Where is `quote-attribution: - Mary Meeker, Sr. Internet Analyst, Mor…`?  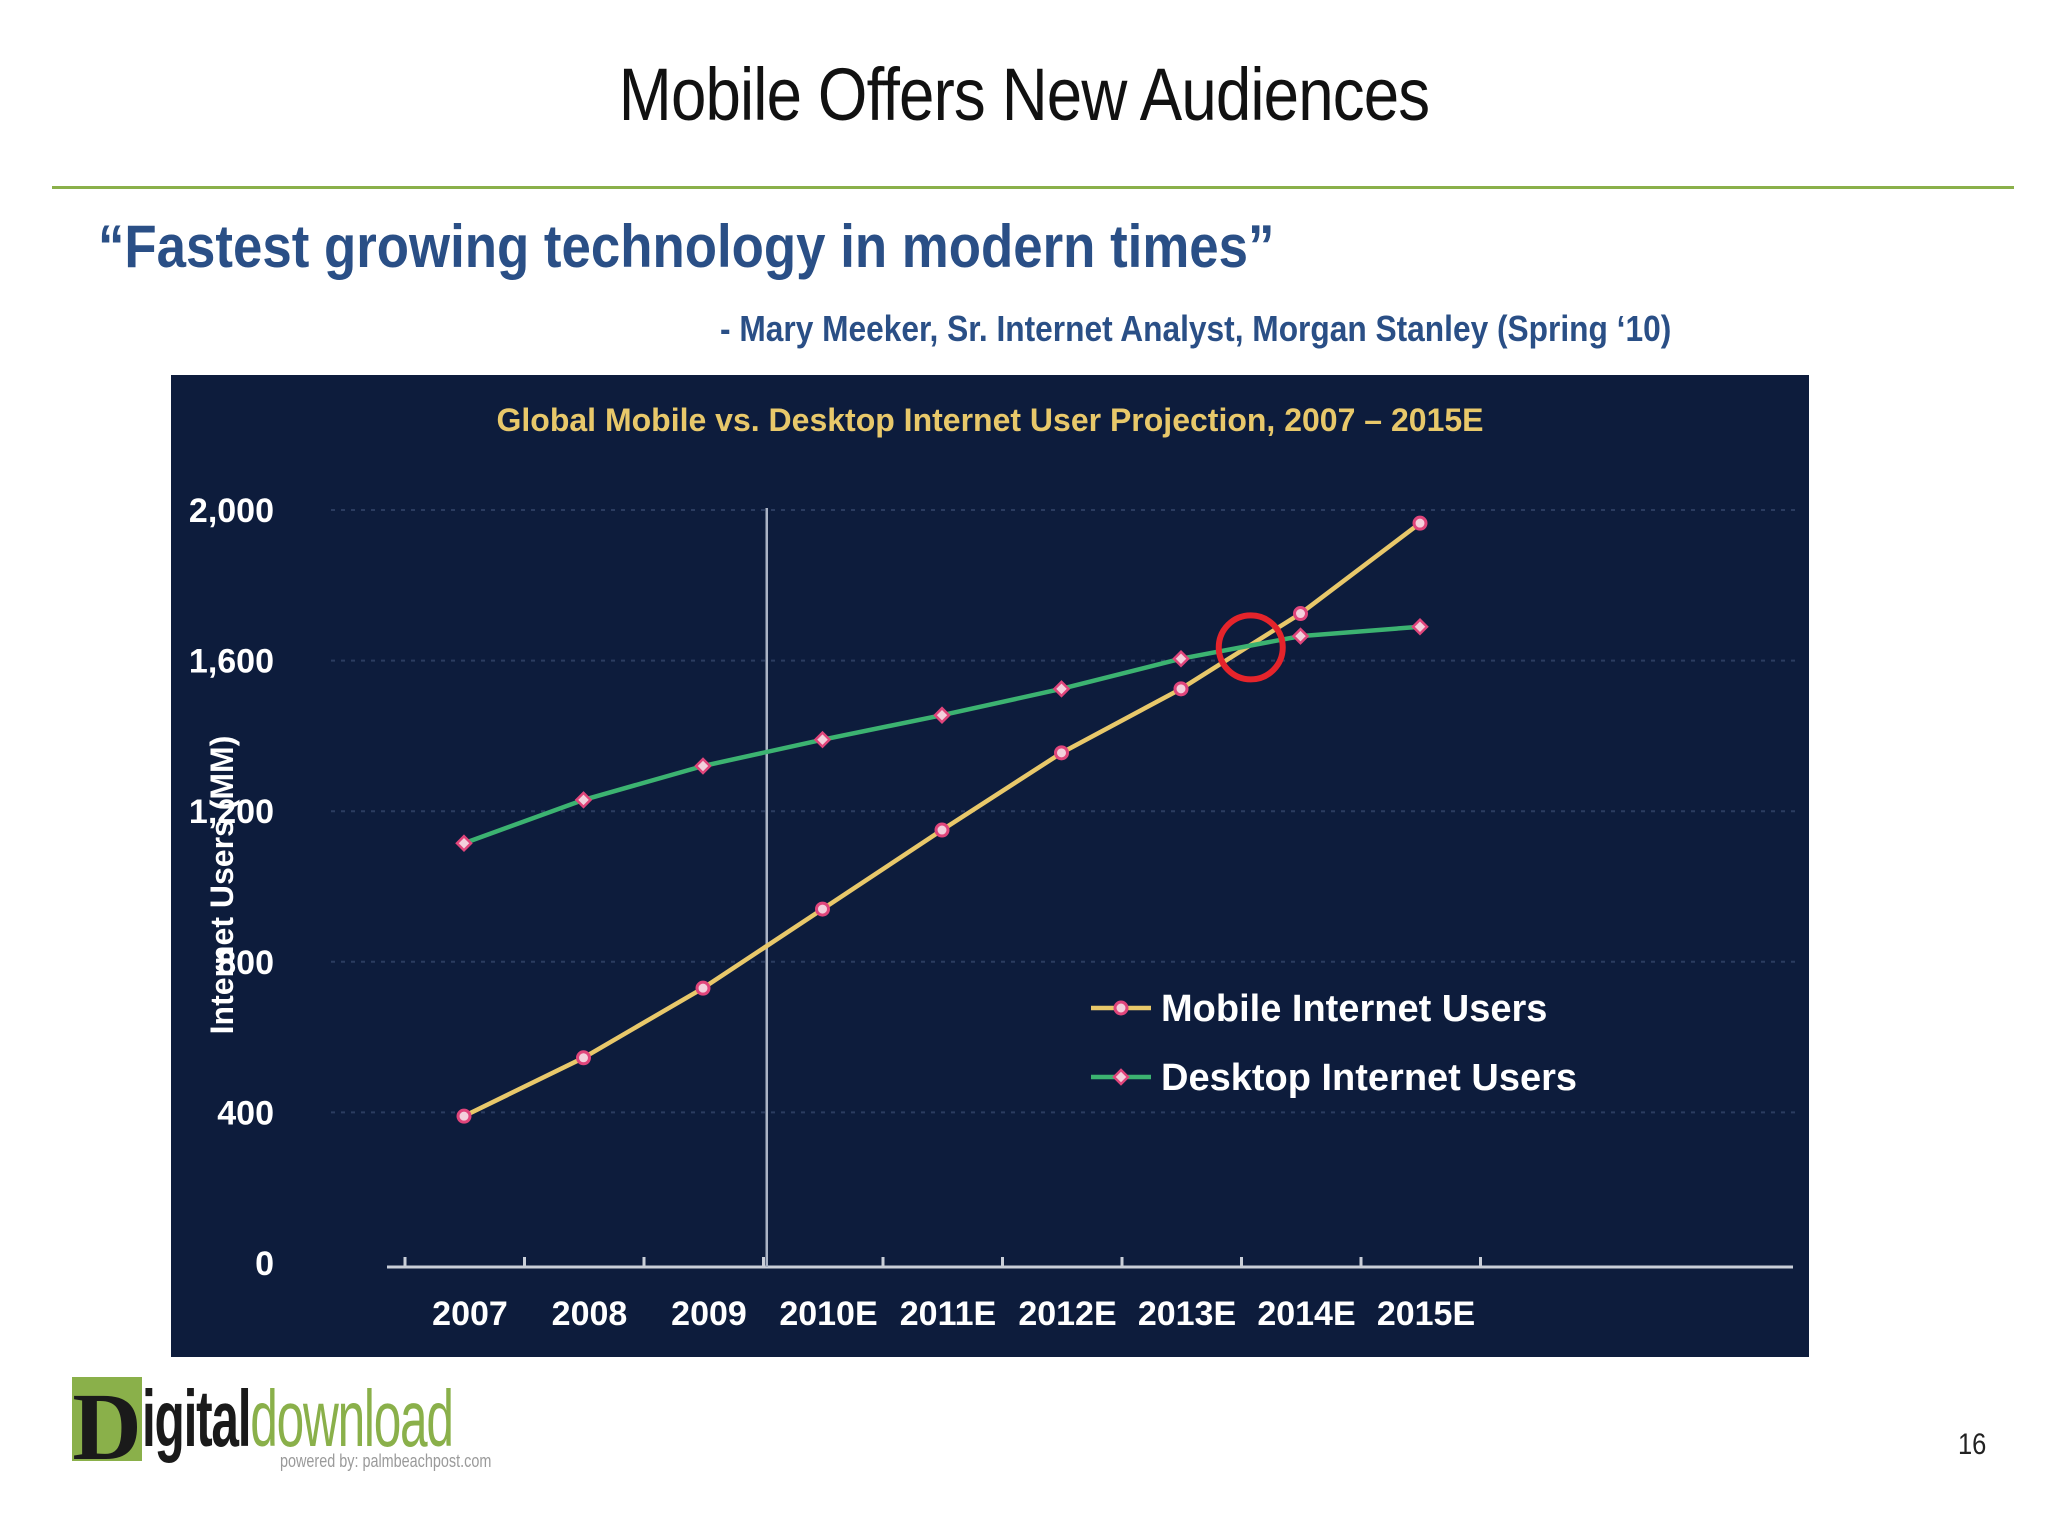
quote-attribution: - Mary Meeker, Sr. Internet Analyst, Mor… is located at coordinates (1196, 328).